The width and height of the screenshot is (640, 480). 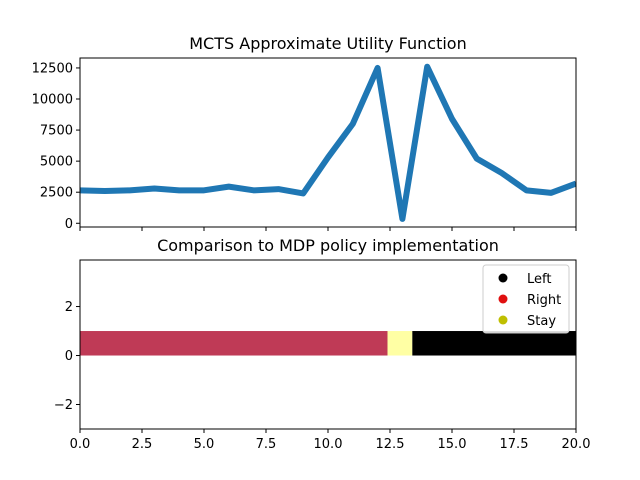 I want to click on utility-x-ticks, so click(x=328, y=229).